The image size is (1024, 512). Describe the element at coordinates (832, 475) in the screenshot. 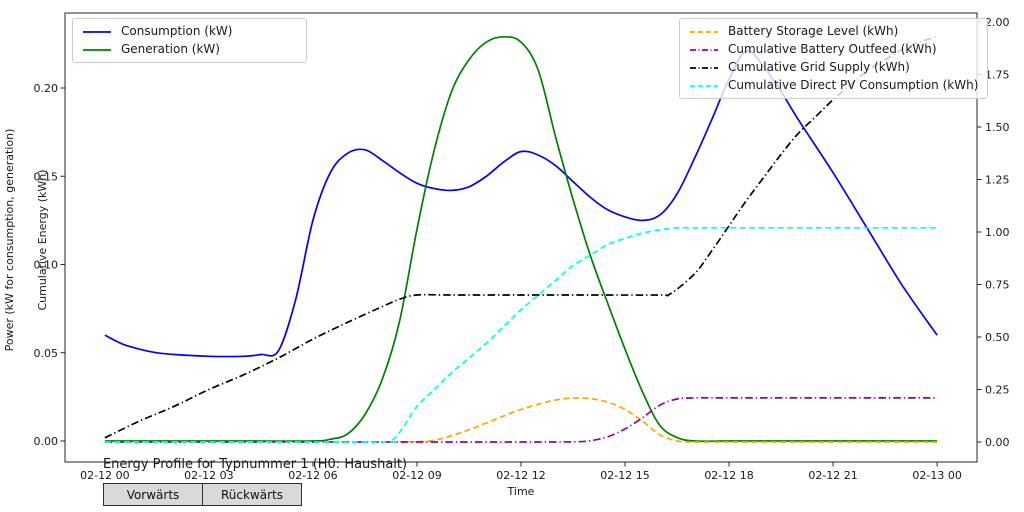

I see `x-tick-label: 02-12 21` at that location.